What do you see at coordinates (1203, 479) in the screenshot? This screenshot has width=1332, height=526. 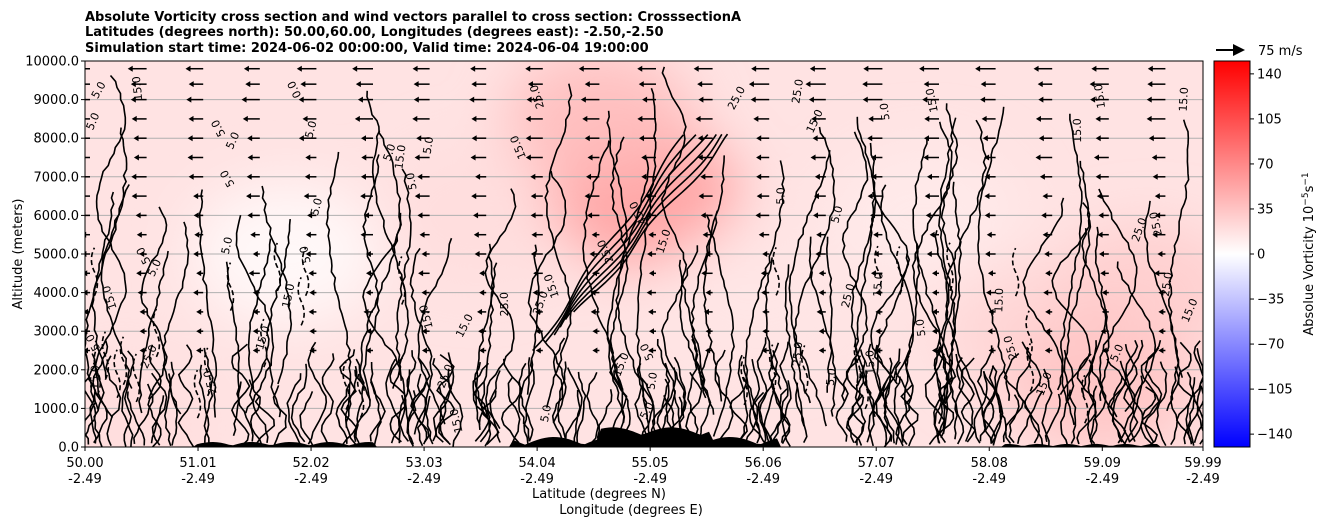 I see `x-tick-label-lon: -2.49` at bounding box center [1203, 479].